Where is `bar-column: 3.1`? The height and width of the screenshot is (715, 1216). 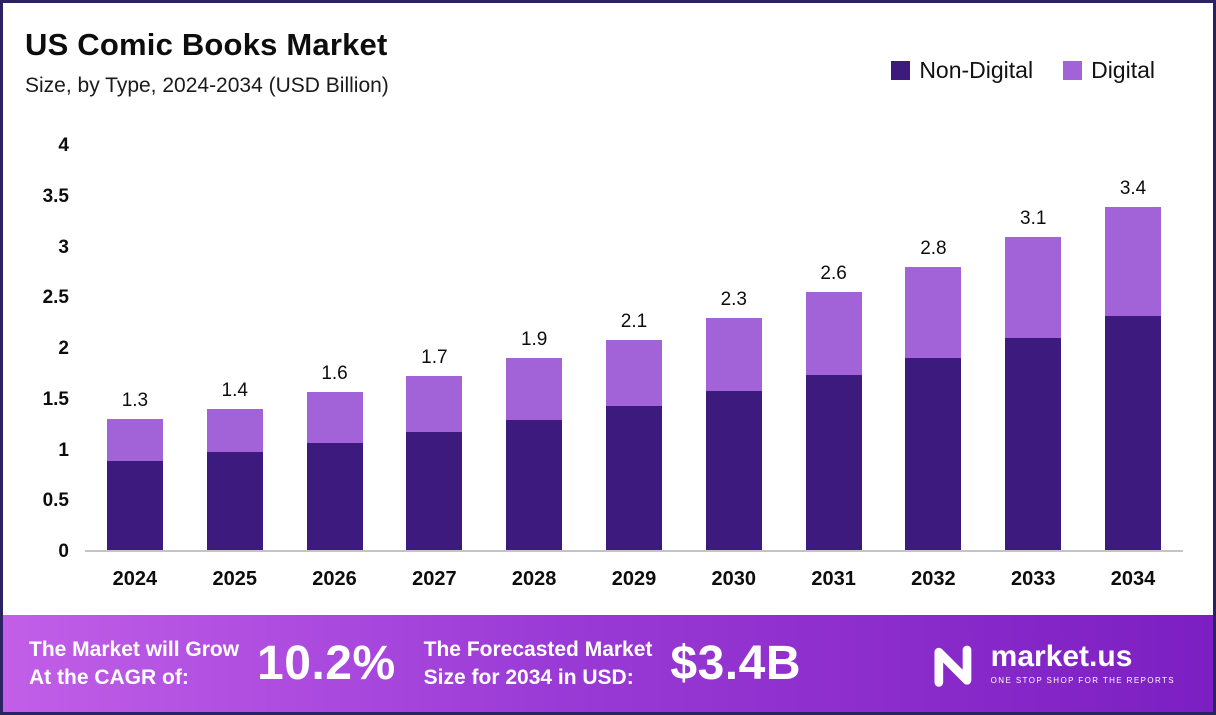 bar-column: 3.1 is located at coordinates (1033, 348).